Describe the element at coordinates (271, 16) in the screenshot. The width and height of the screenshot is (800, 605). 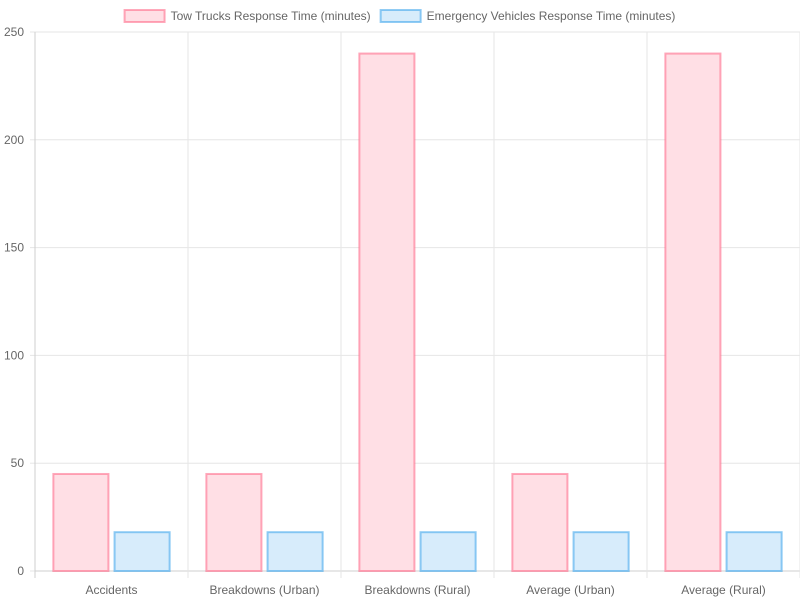
I see `legend-label: Tow Trucks Response Time (minutes)` at that location.